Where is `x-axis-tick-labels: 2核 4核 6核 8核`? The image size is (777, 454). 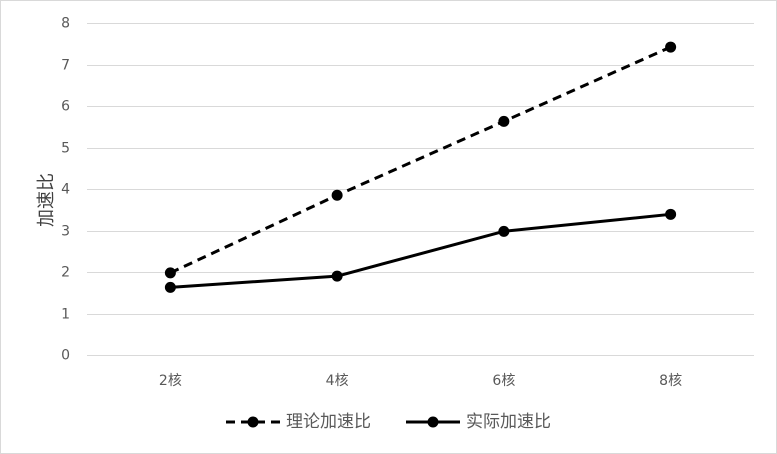 x-axis-tick-labels: 2核 4核 6核 8核 is located at coordinates (420, 381).